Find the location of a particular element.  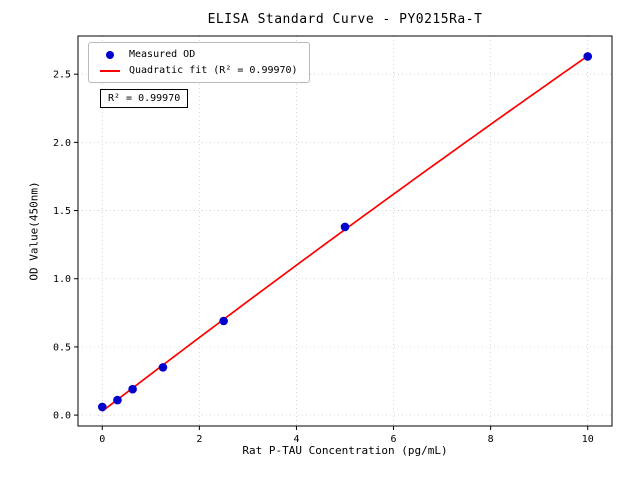

legend: Measured OD Quadratic fit (R² = 0.99970) is located at coordinates (199, 62).